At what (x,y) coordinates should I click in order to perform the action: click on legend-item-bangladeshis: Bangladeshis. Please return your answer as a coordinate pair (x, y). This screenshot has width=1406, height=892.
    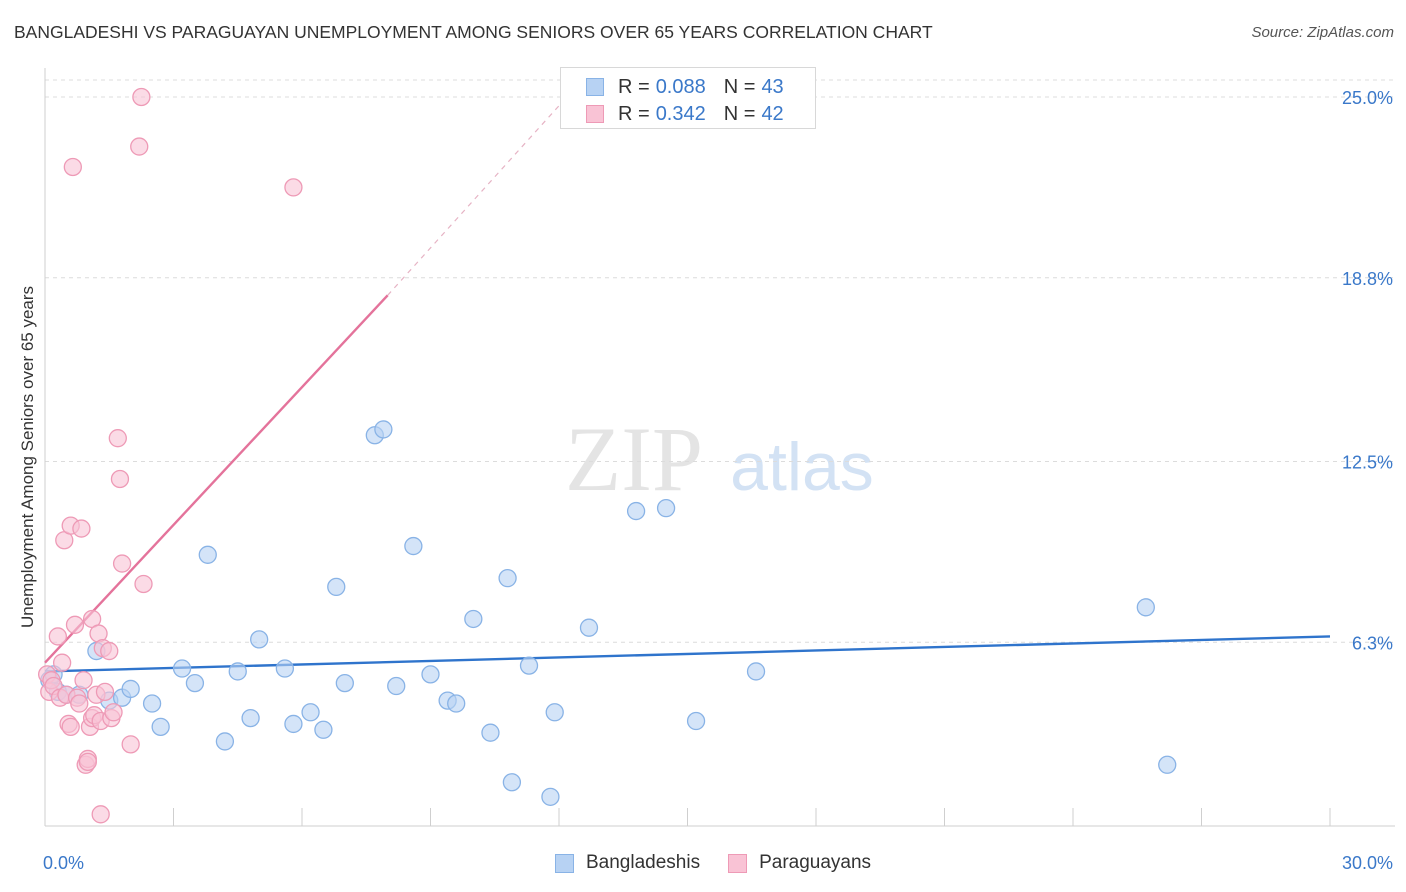
    Looking at the image, I should click on (627, 863).